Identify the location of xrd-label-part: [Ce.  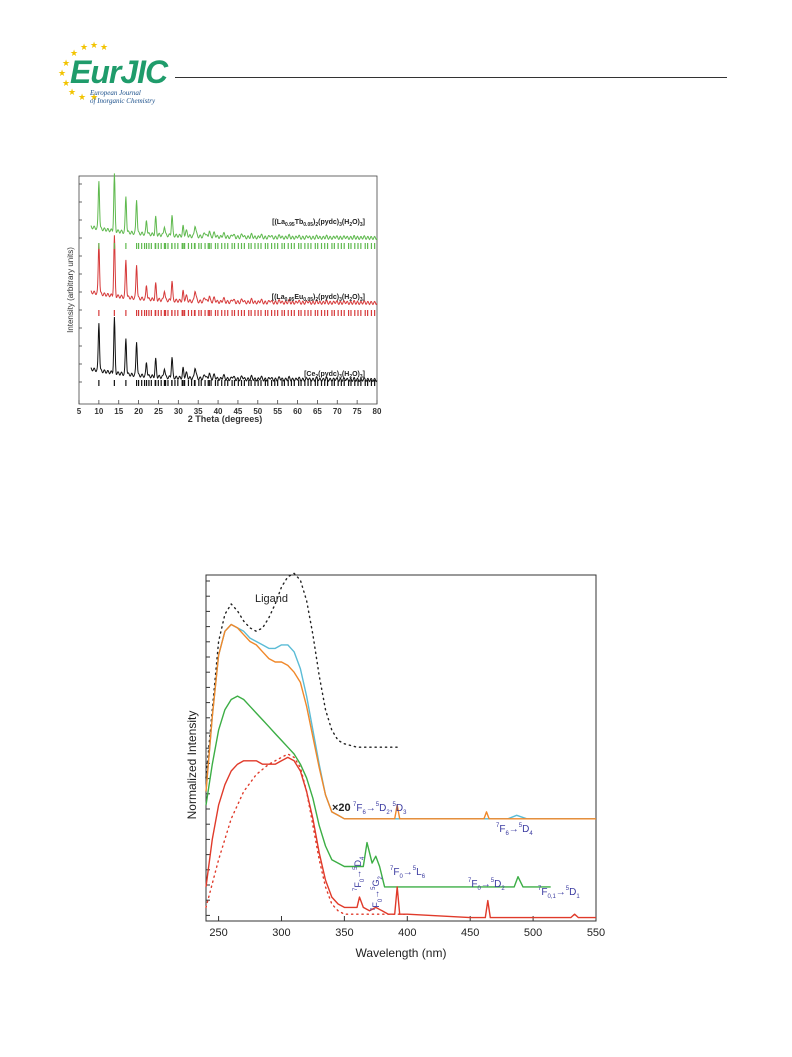
(309, 374).